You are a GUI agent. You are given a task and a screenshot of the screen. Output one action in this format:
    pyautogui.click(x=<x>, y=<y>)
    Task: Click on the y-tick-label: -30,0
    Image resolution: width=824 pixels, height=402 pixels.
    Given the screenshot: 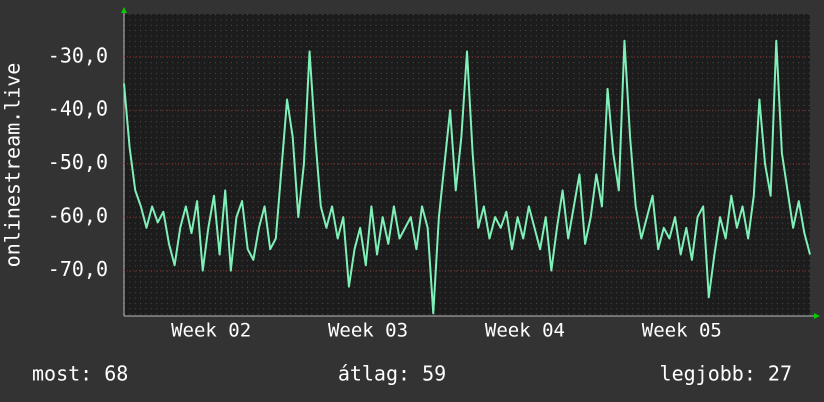 What is the action you would take?
    pyautogui.click(x=78, y=55)
    